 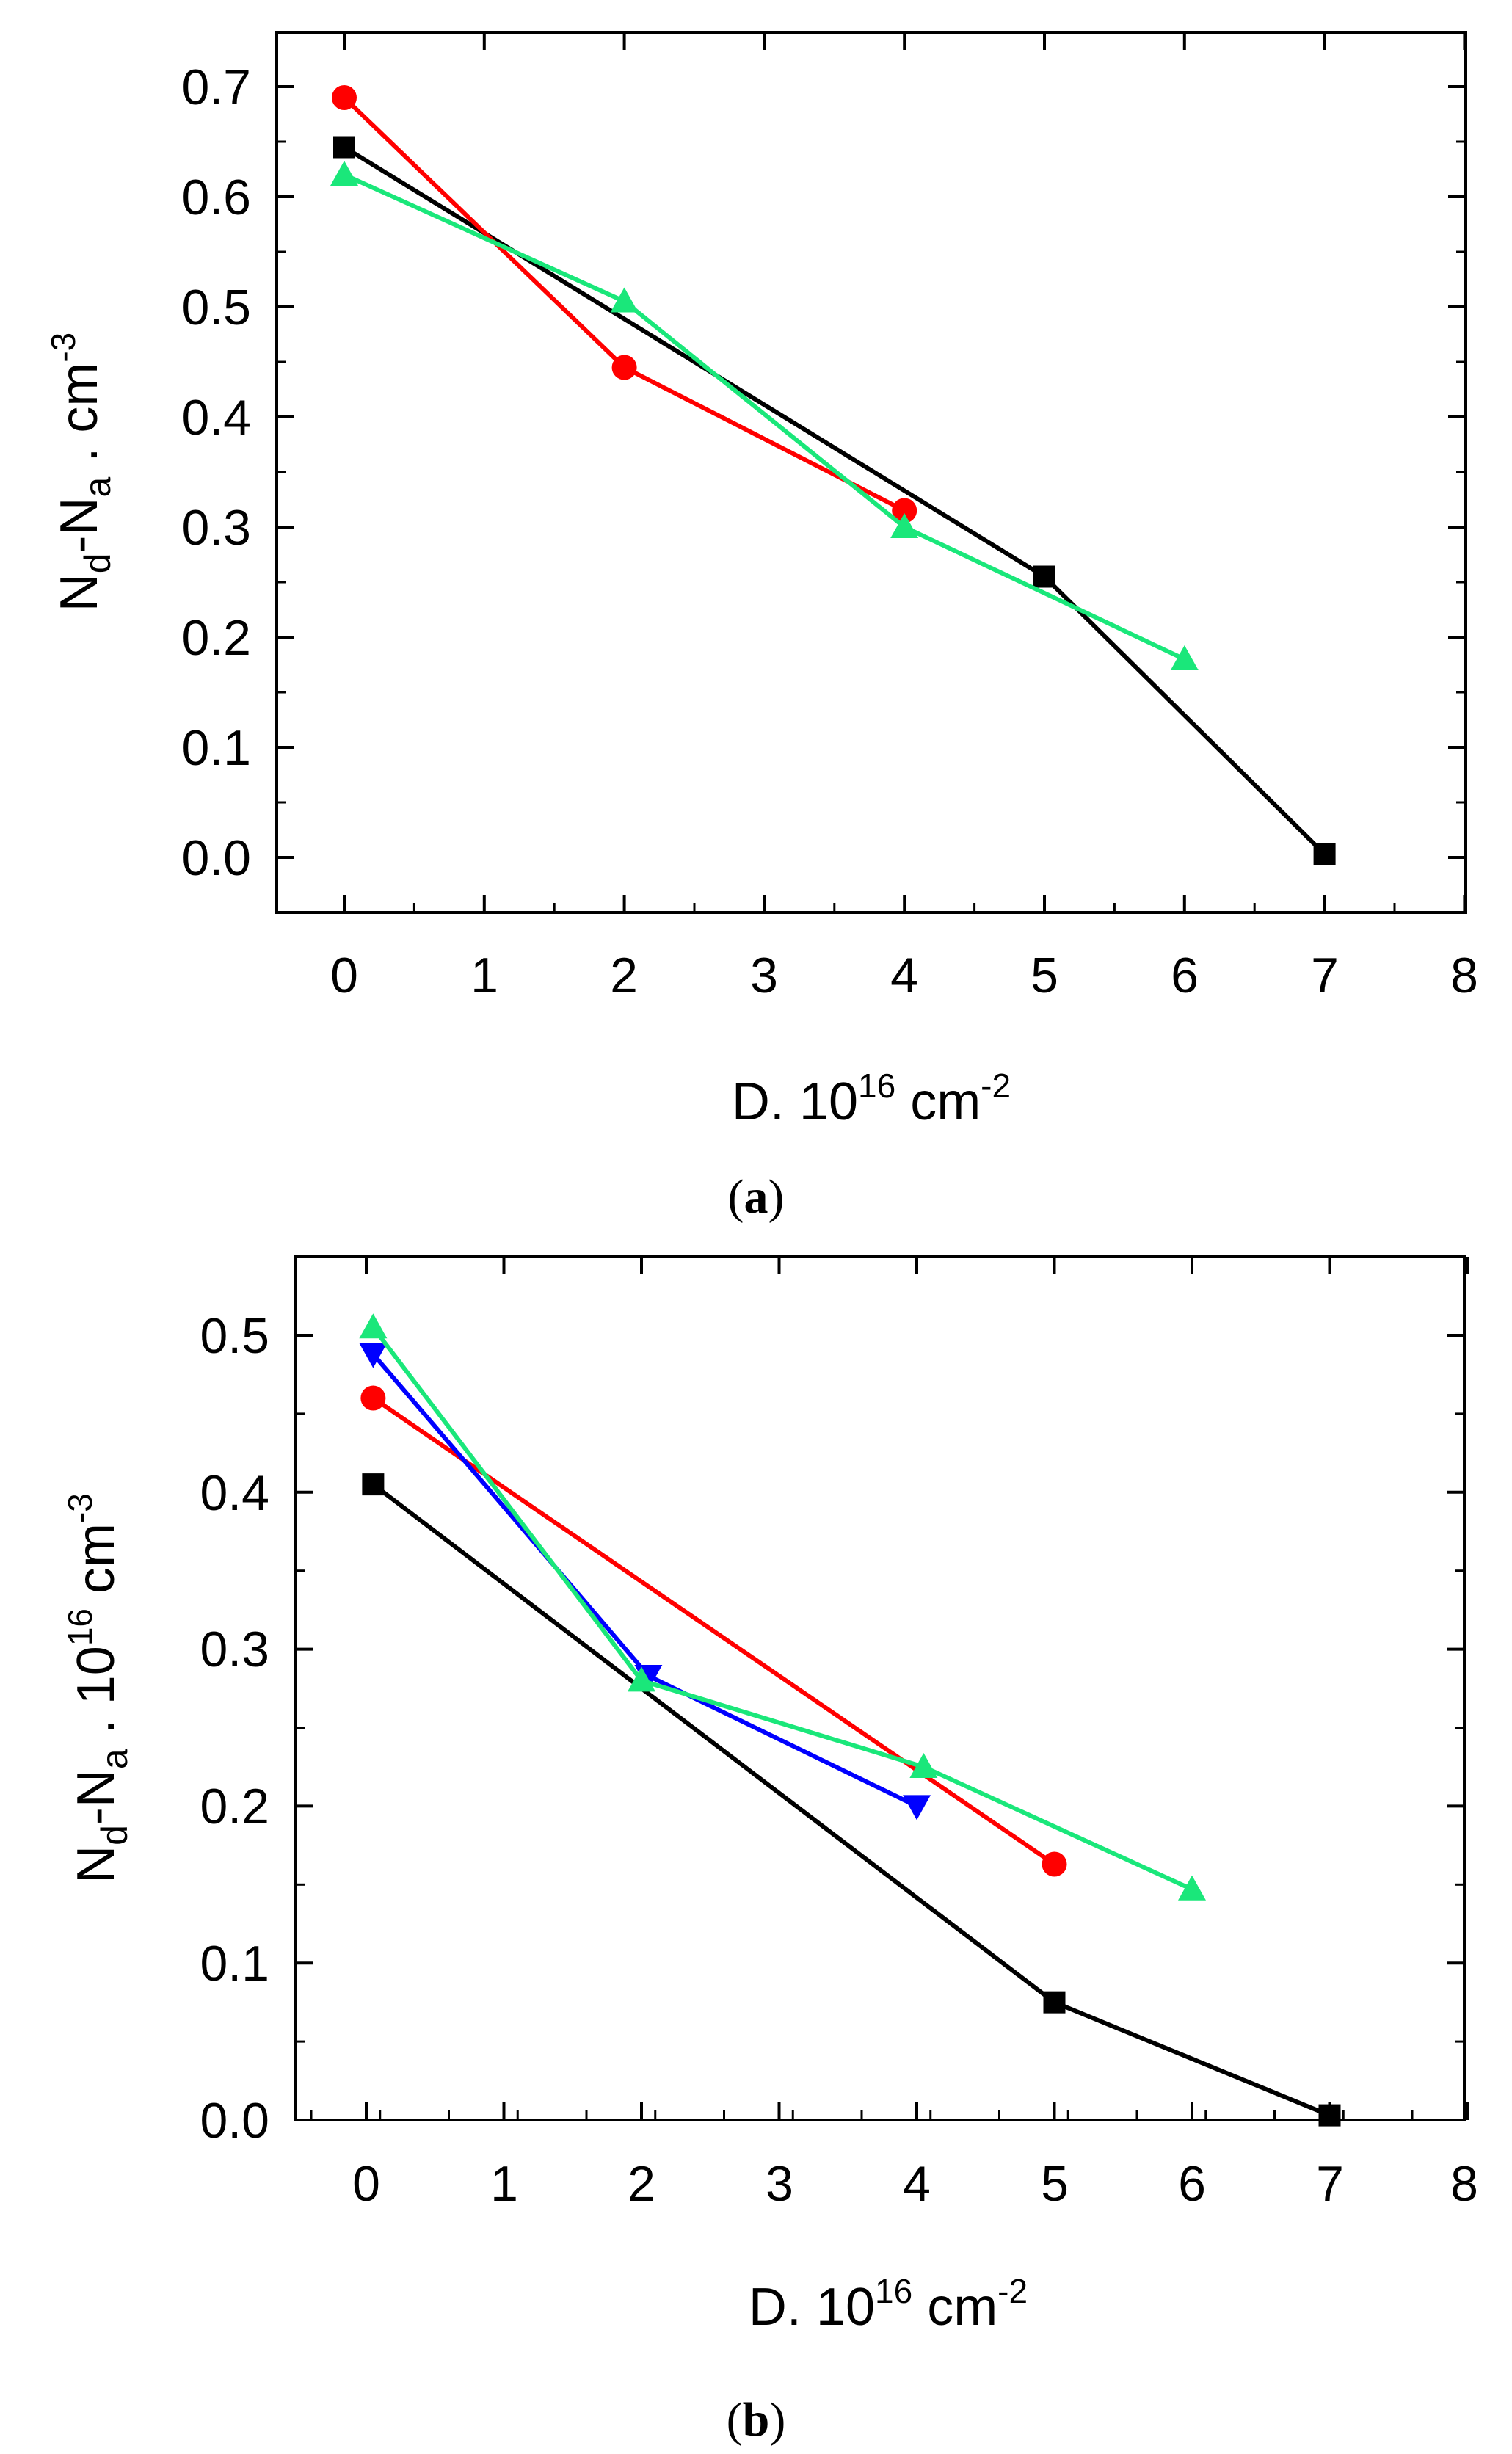 I want to click on y-axis-title-b: Nd-Na . 1016 cm-3, so click(x=98, y=1689).